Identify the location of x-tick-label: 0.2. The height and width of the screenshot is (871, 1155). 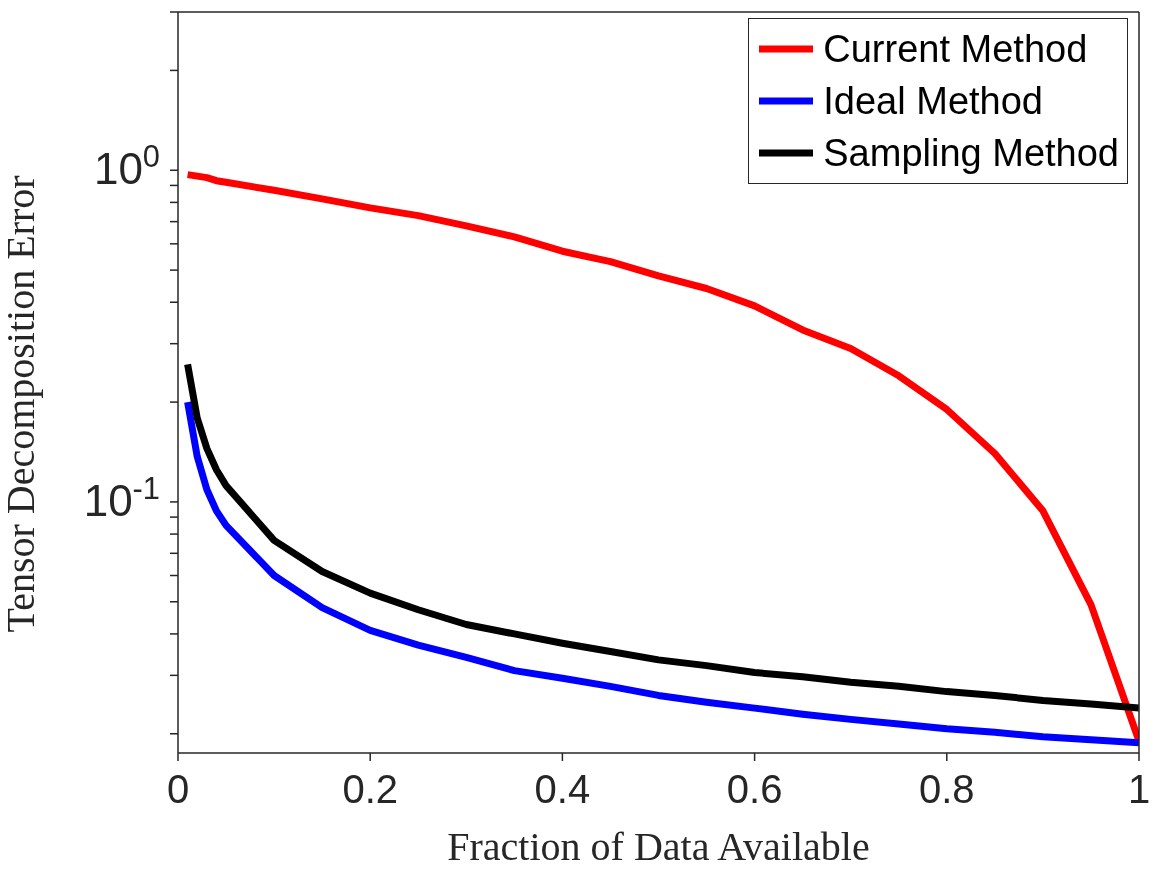
(370, 789).